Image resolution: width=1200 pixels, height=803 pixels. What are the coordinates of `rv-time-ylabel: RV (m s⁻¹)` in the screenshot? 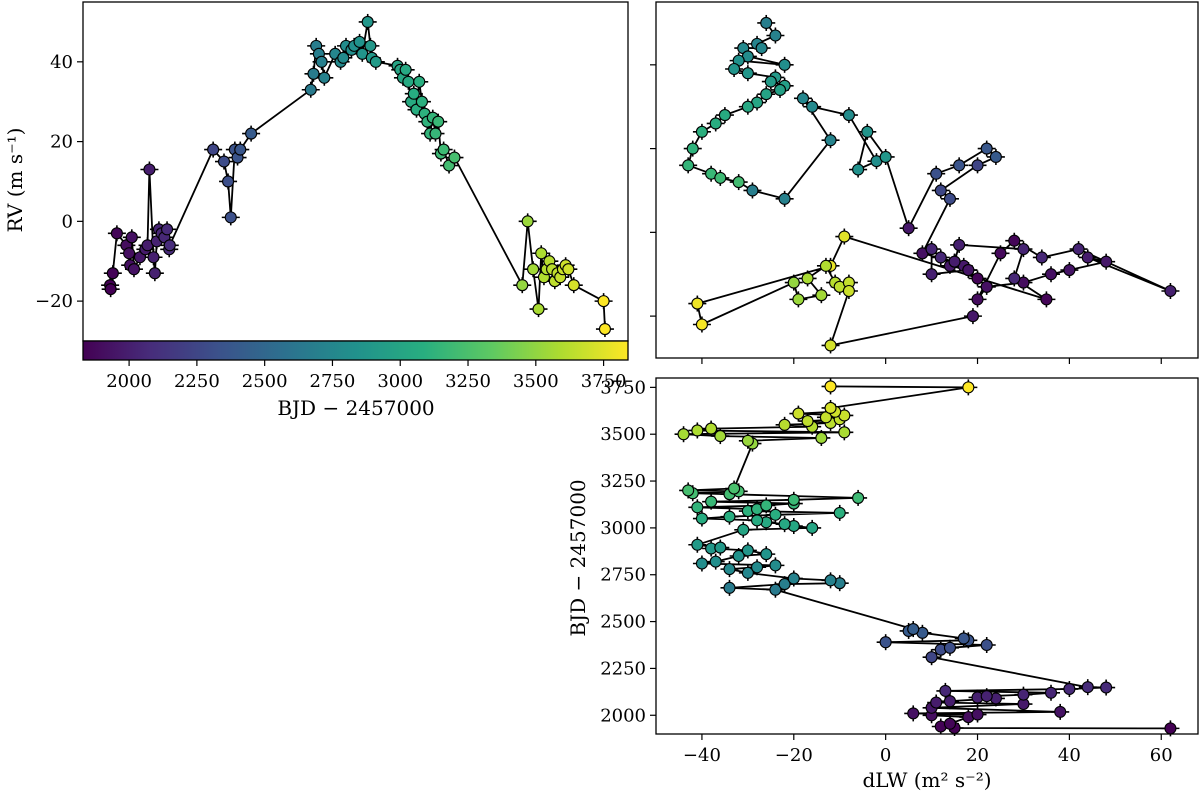 It's located at (15, 180).